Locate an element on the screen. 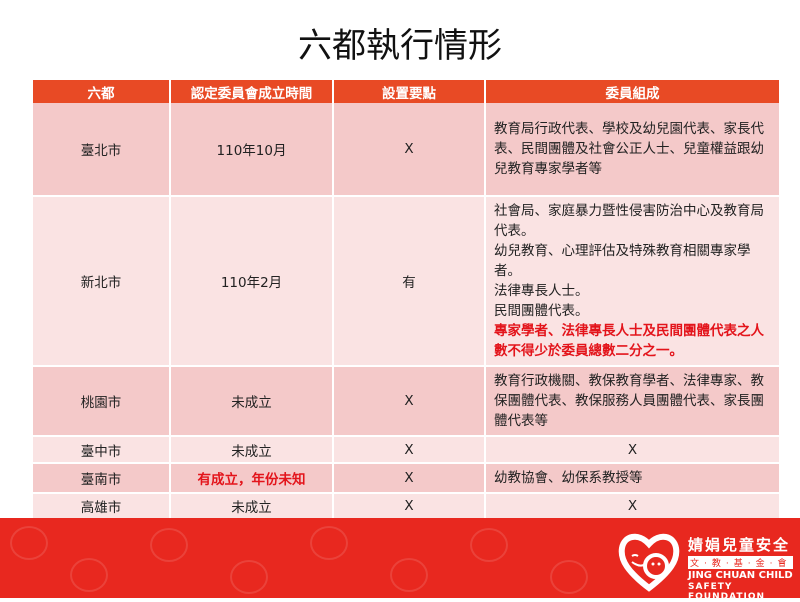 This screenshot has width=800, height=602. city-cell: 新北市 is located at coordinates (102, 281).